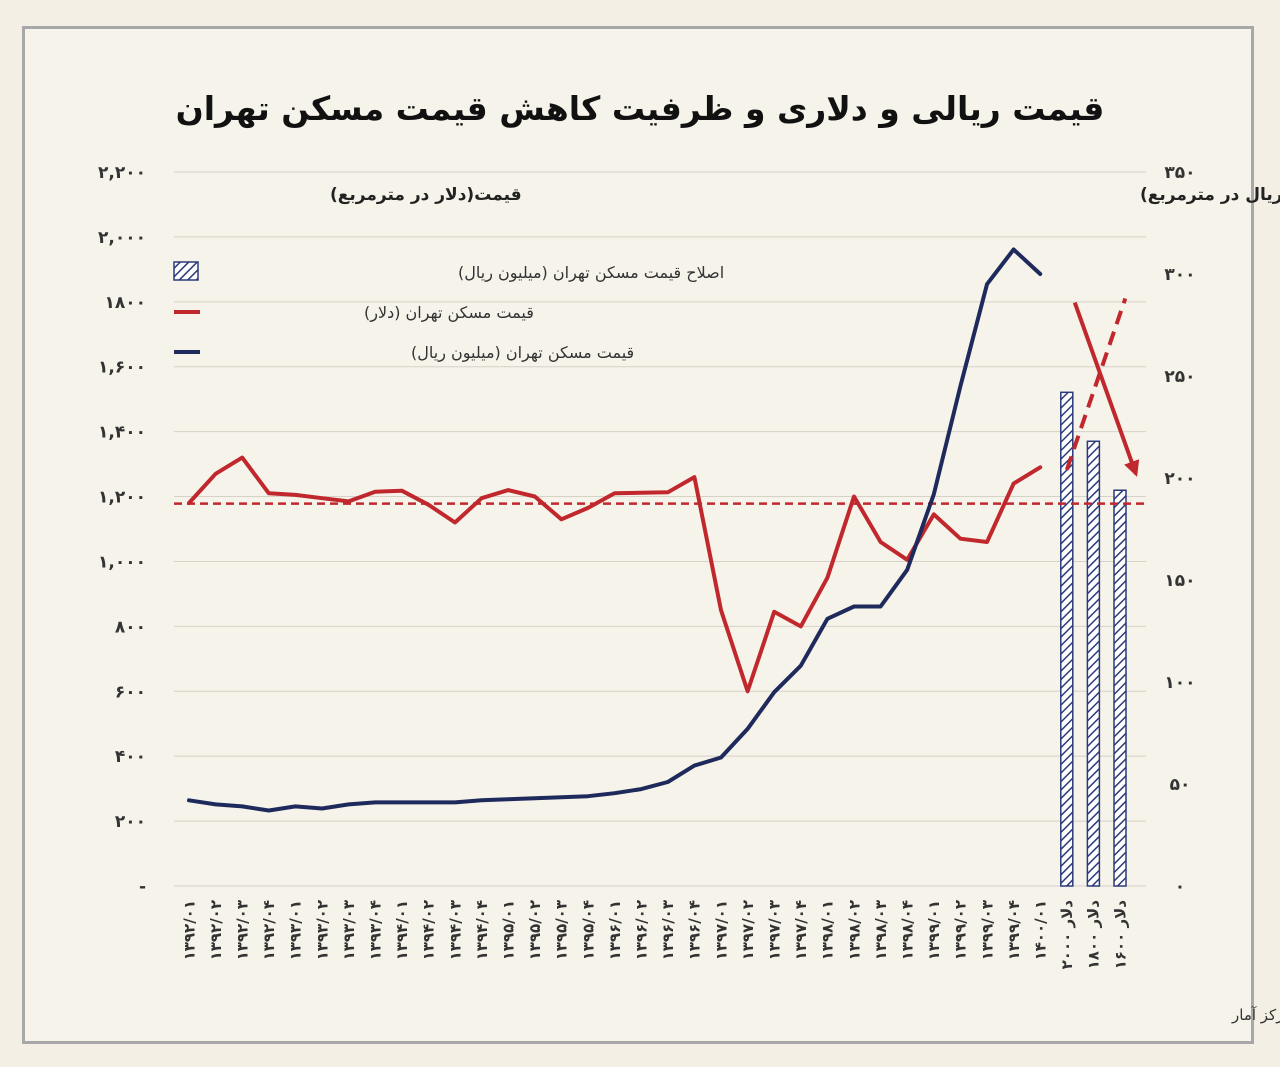 This screenshot has width=1280, height=1067. I want to click on projection-lines, so click(1102, 387).